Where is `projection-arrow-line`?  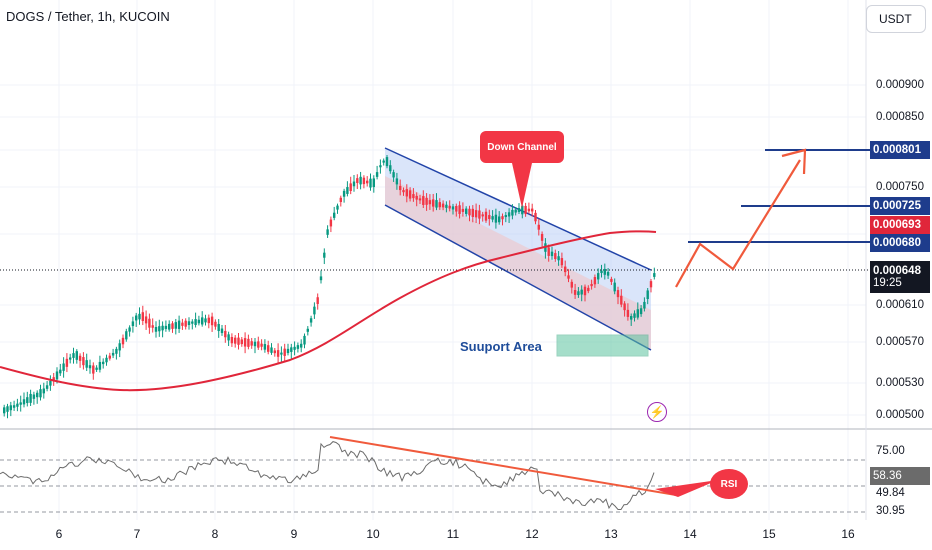 projection-arrow-line is located at coordinates (738, 223).